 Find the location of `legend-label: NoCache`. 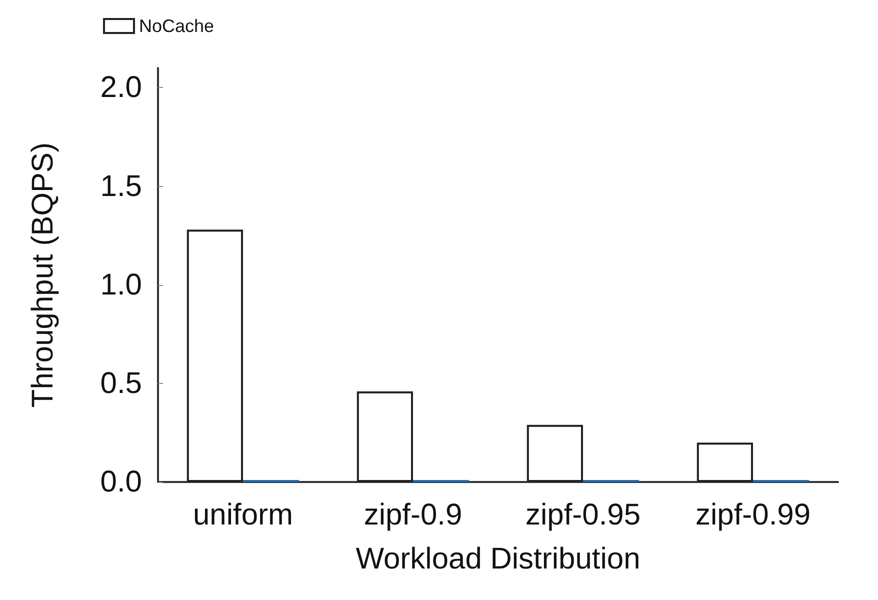

legend-label: NoCache is located at coordinates (176, 26).